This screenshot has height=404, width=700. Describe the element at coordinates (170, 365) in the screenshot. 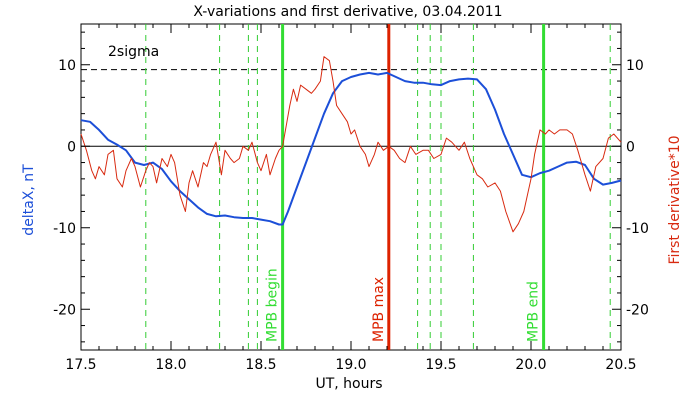

I see `x-tick-label-1: 18.0` at that location.